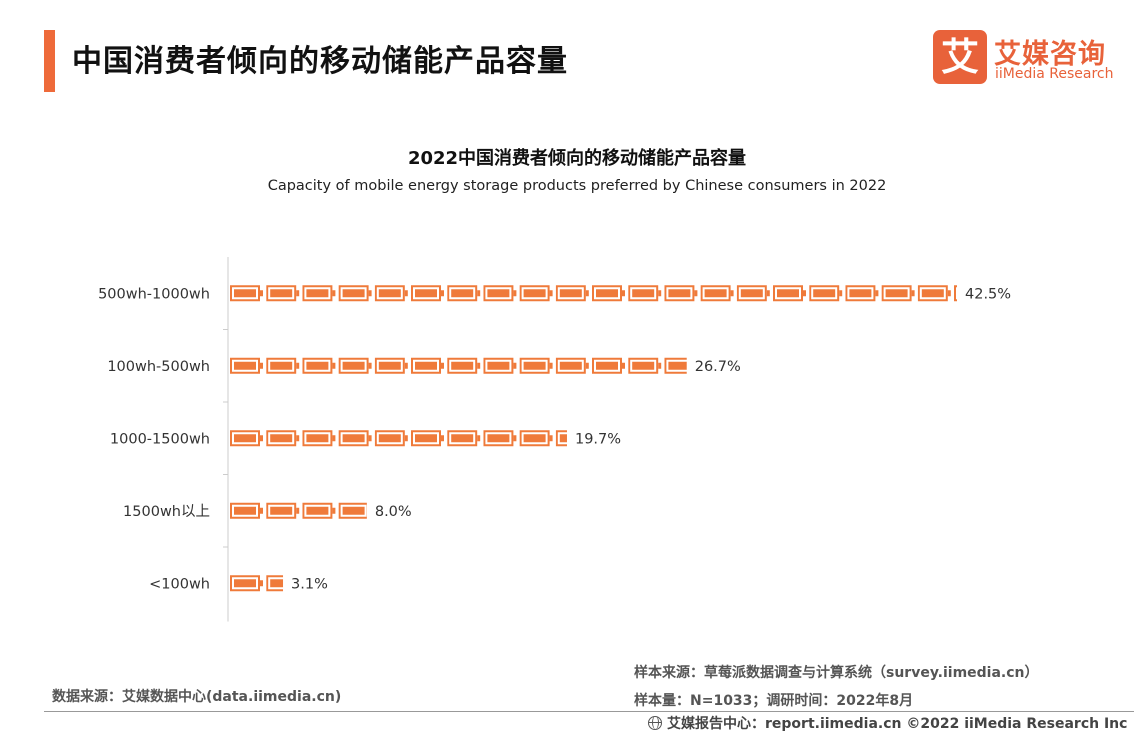 This screenshot has width=1134, height=737. What do you see at coordinates (589, 711) in the screenshot?
I see `footer-divider` at bounding box center [589, 711].